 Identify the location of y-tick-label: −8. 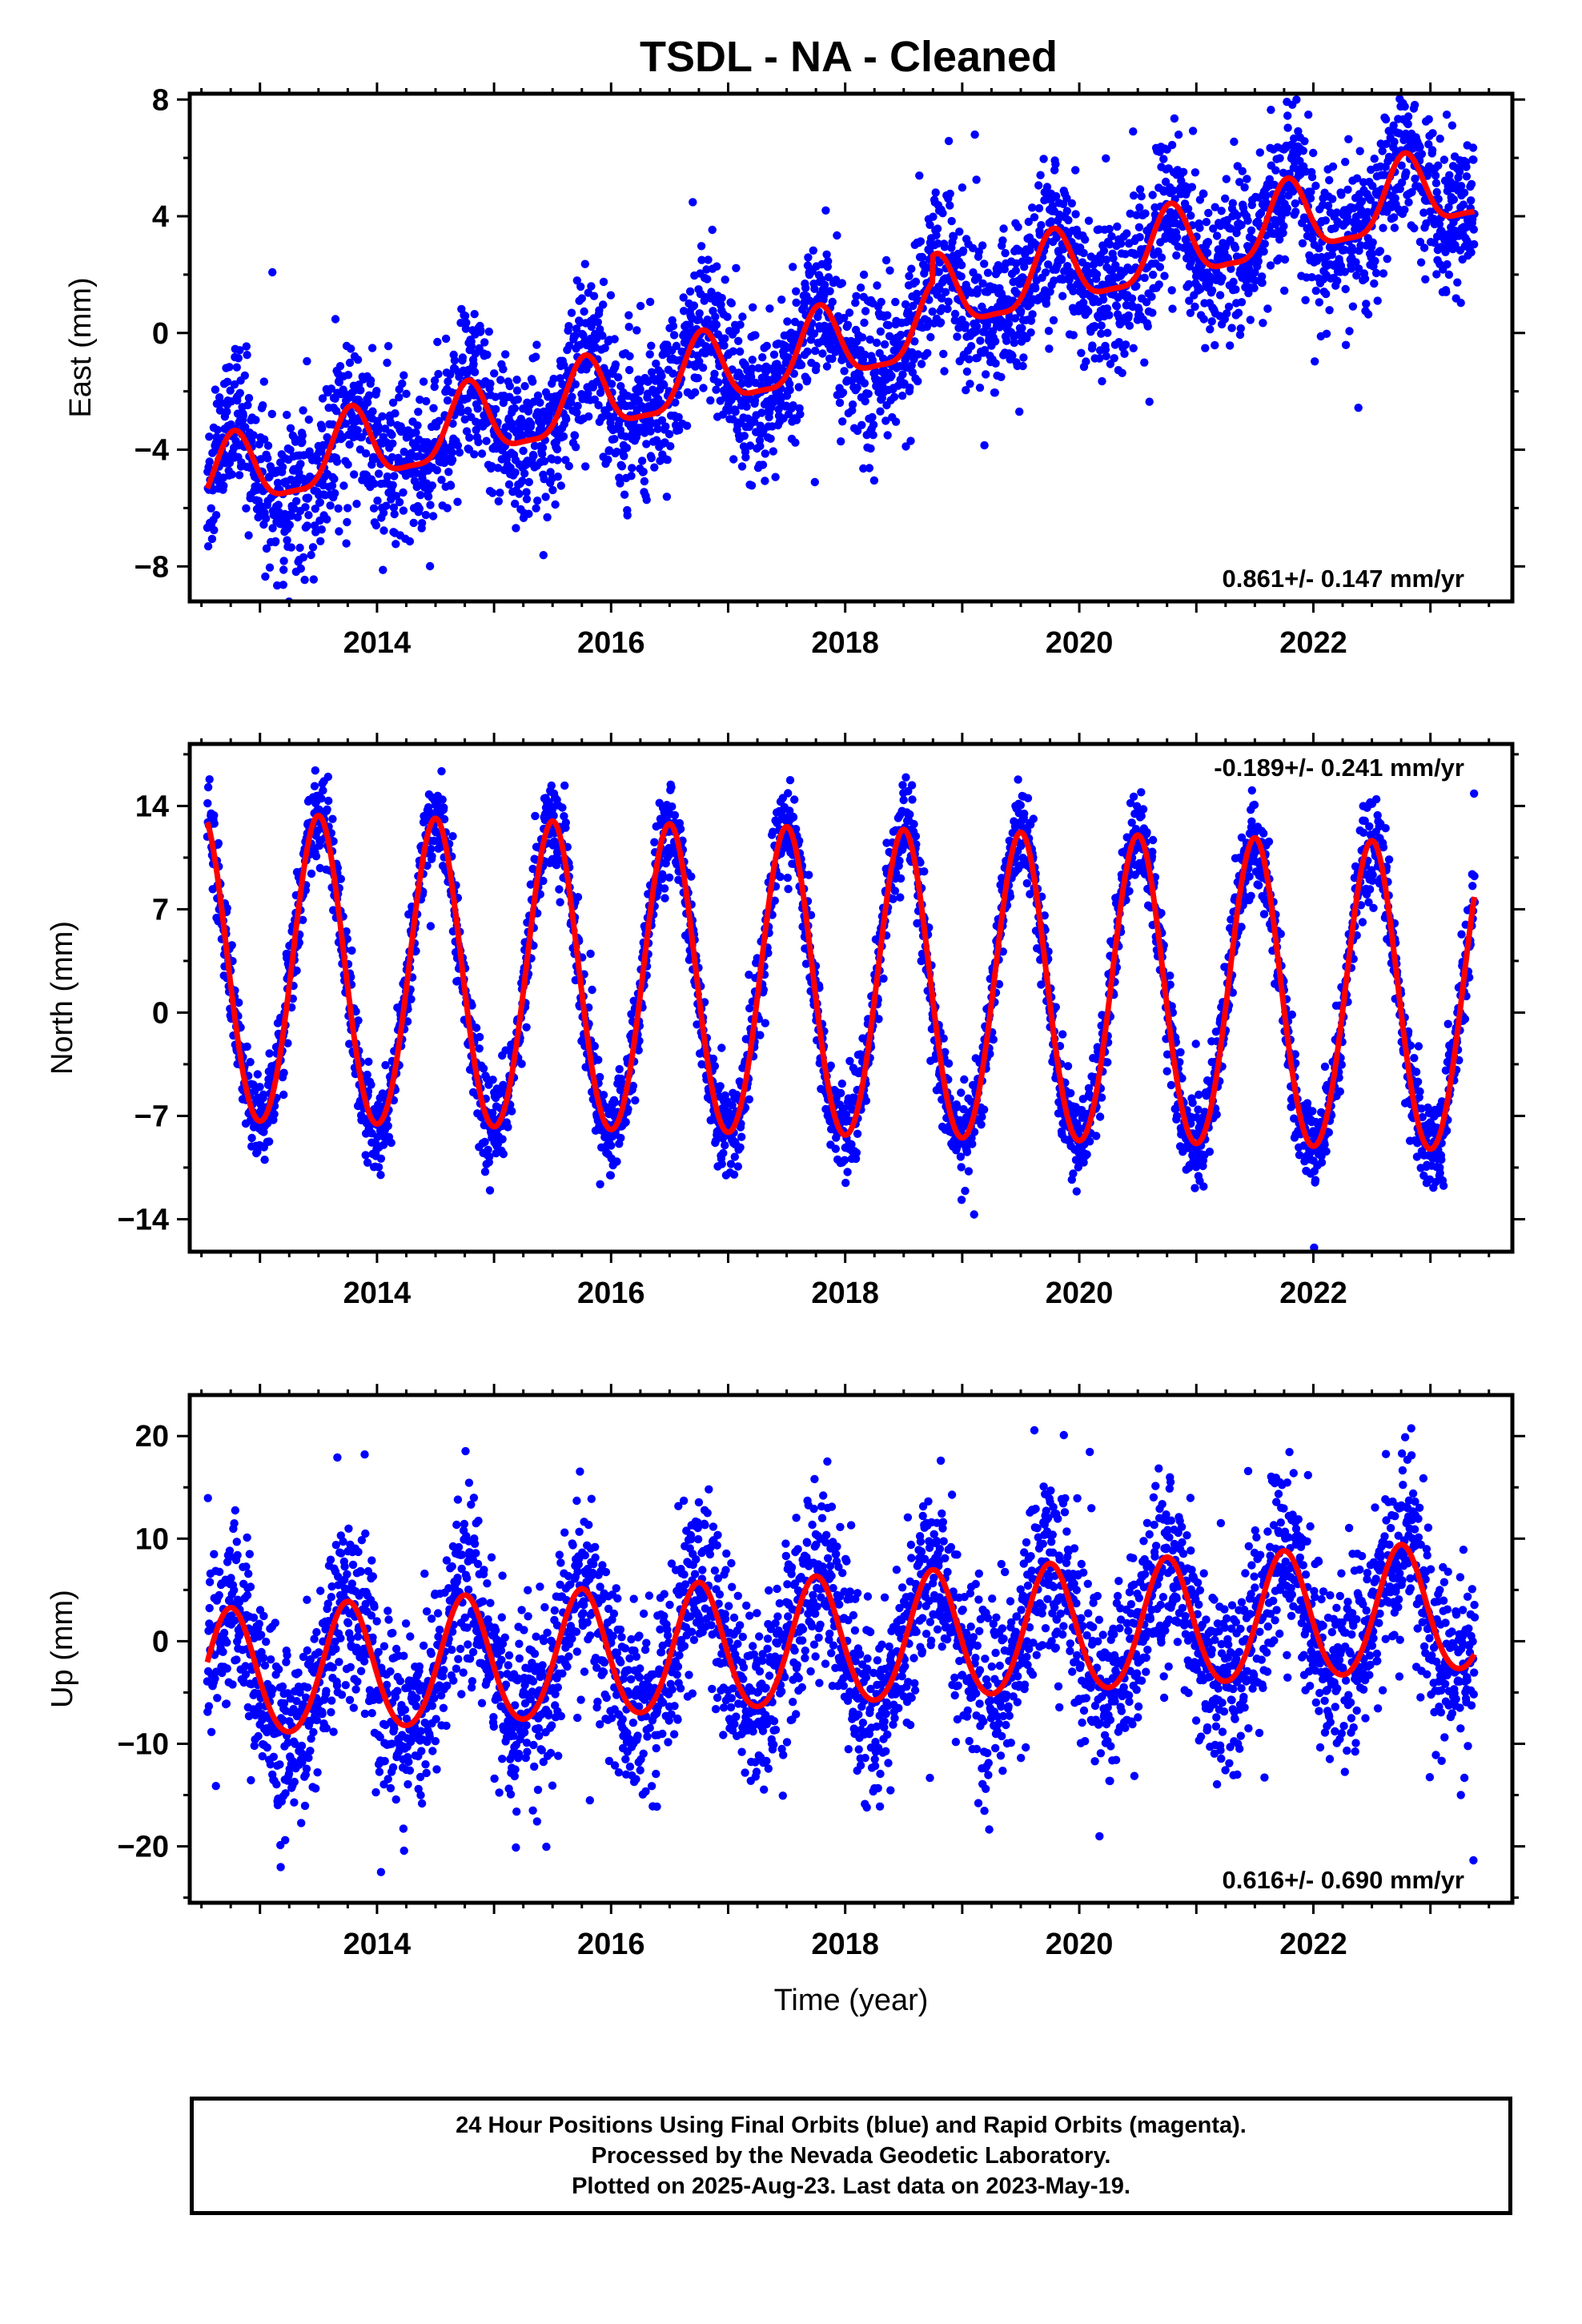
(152, 567).